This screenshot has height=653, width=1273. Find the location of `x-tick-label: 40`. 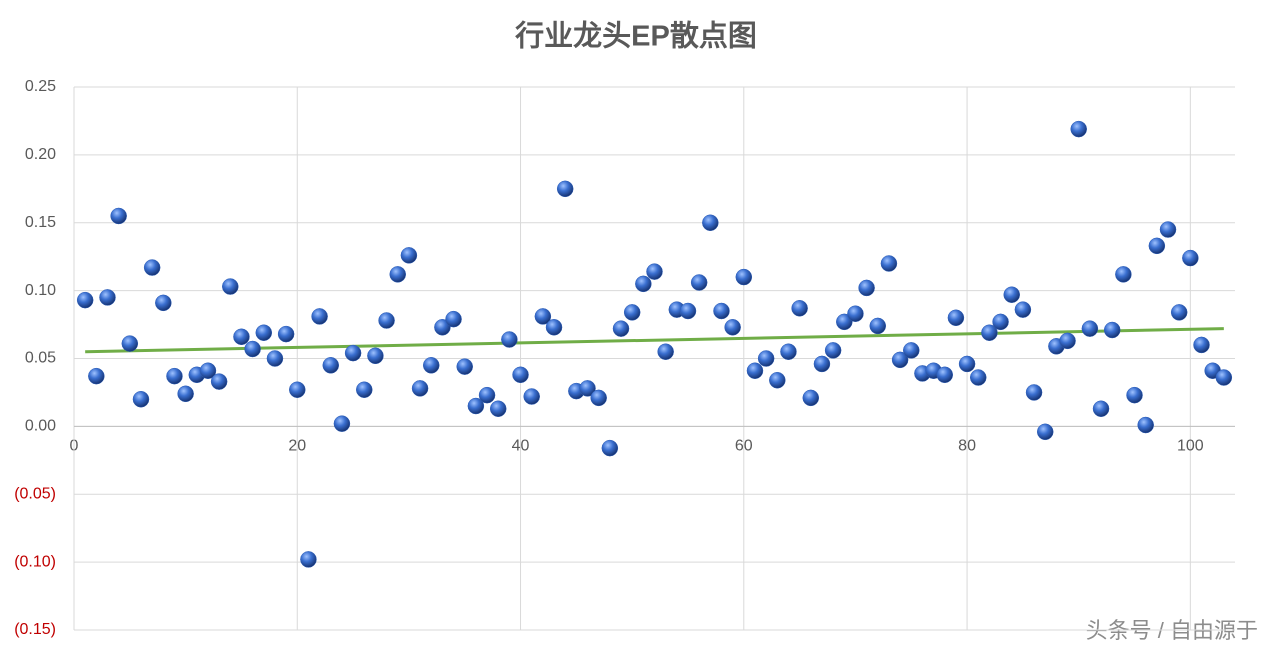

x-tick-label: 40 is located at coordinates (521, 446).